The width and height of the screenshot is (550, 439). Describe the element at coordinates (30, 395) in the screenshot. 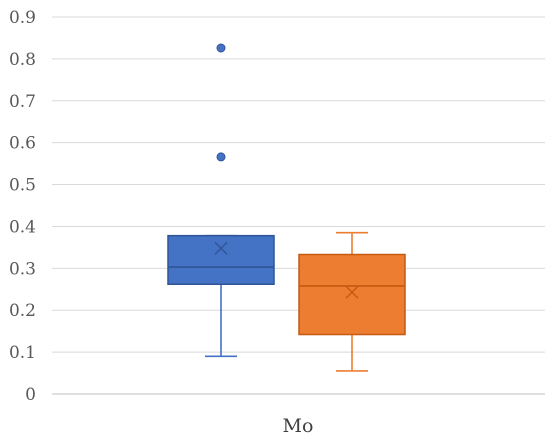

I see `y-tick-label: 0` at that location.